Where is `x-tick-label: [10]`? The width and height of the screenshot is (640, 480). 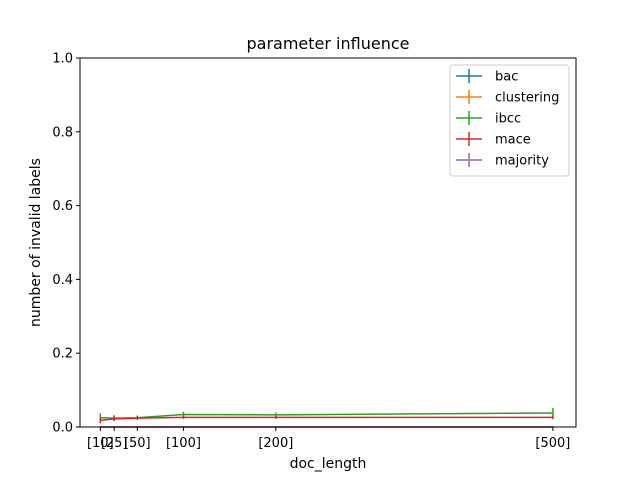
x-tick-label: [10] is located at coordinates (100, 443).